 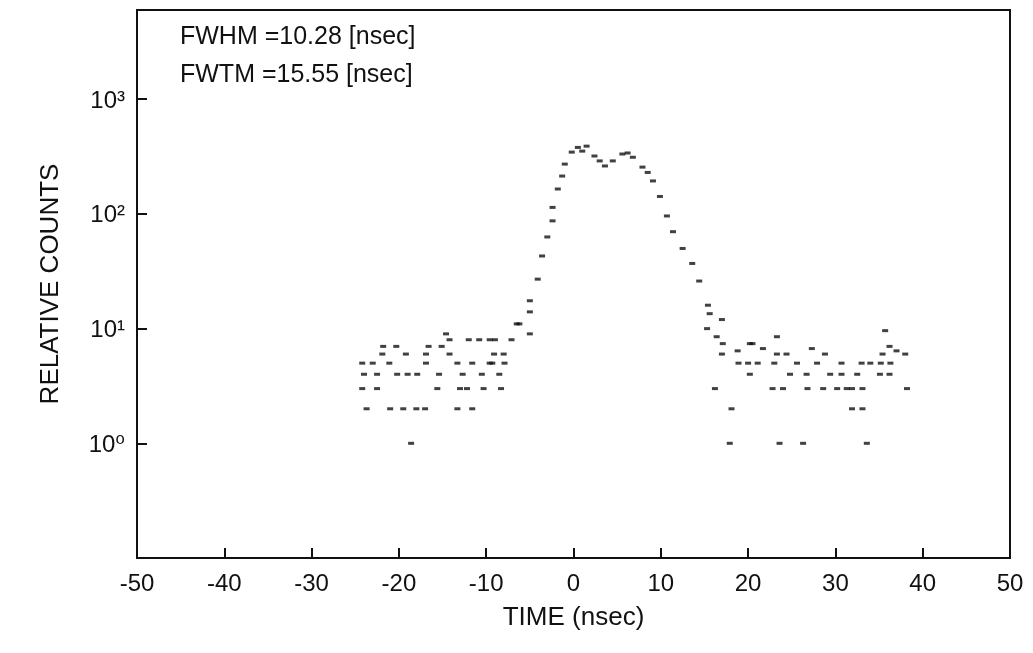 What do you see at coordinates (748, 582) in the screenshot?
I see `x-tick-label: 20` at bounding box center [748, 582].